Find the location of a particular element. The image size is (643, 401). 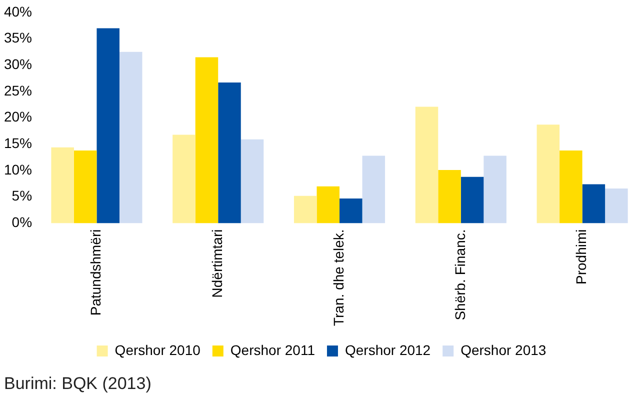

y-tick-label: 30% is located at coordinates (18, 64).